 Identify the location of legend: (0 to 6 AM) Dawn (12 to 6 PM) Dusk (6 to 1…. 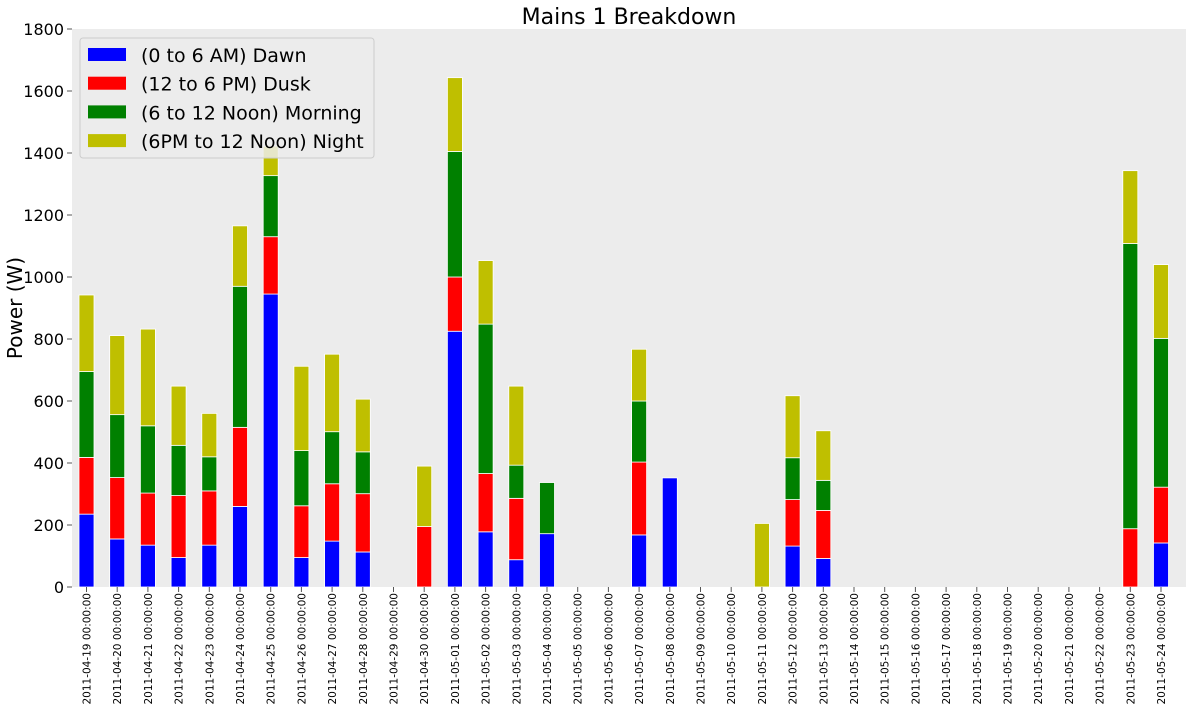
(227, 98).